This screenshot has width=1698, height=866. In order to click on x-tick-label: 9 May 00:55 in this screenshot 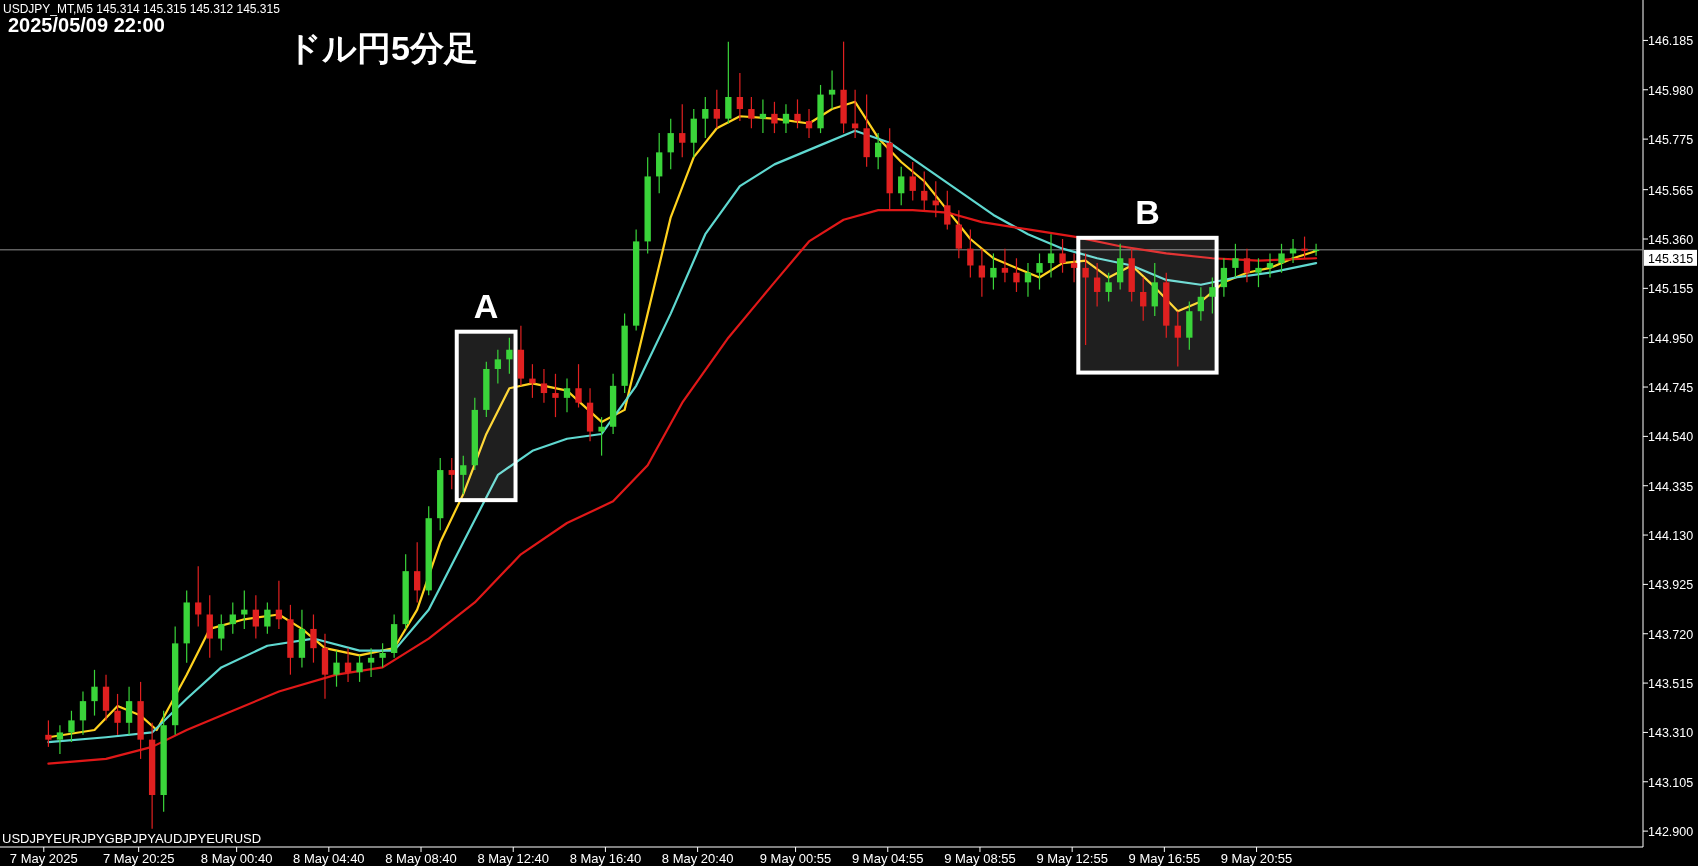, I will do `click(795, 858)`.